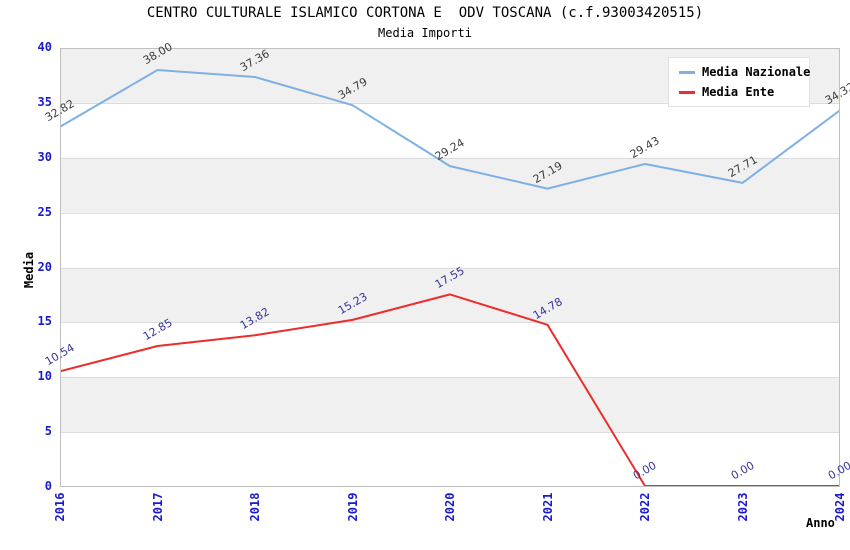  Describe the element at coordinates (44, 211) in the screenshot. I see `y-tick-label: 25` at that location.